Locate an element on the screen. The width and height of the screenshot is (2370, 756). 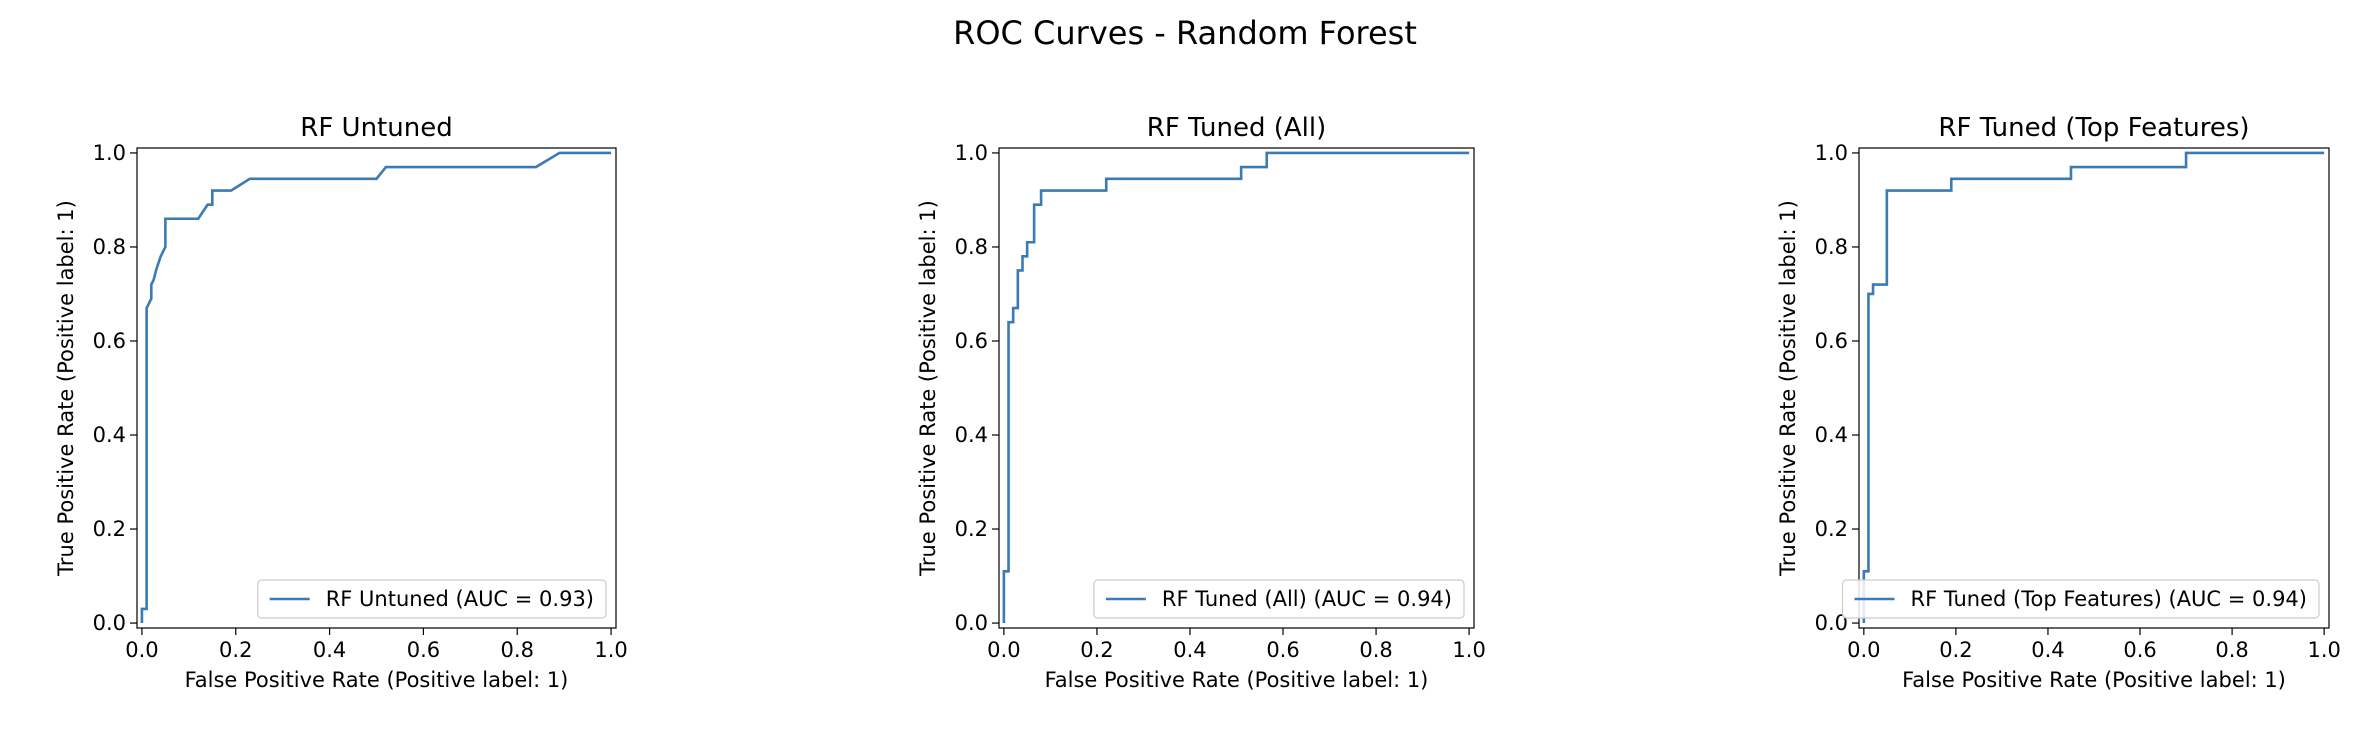
legend: RF Tuned (Top Features) (AUC = 0.94) is located at coordinates (2080, 599).